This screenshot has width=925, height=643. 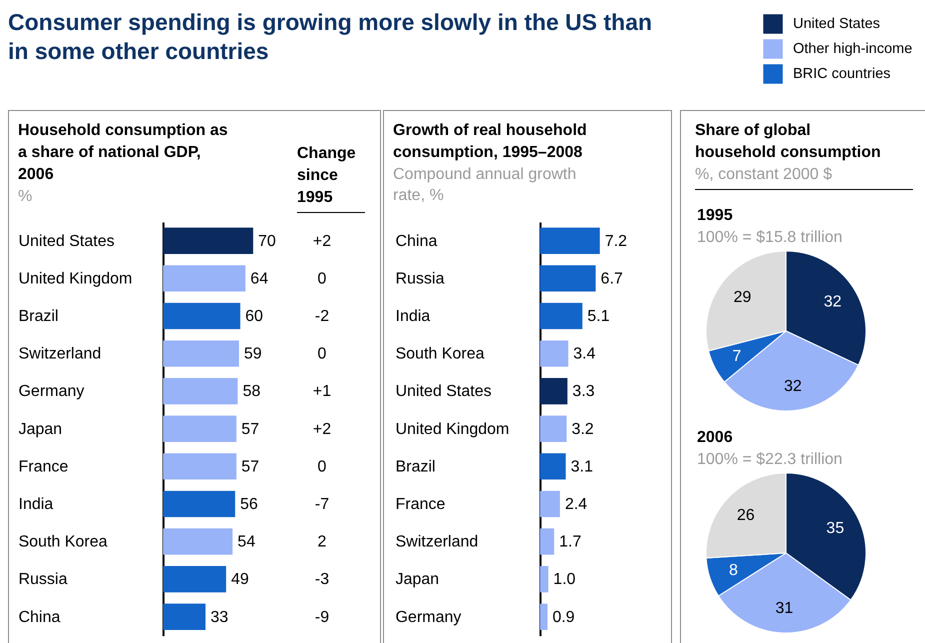 I want to click on text: +1, so click(x=322, y=391).